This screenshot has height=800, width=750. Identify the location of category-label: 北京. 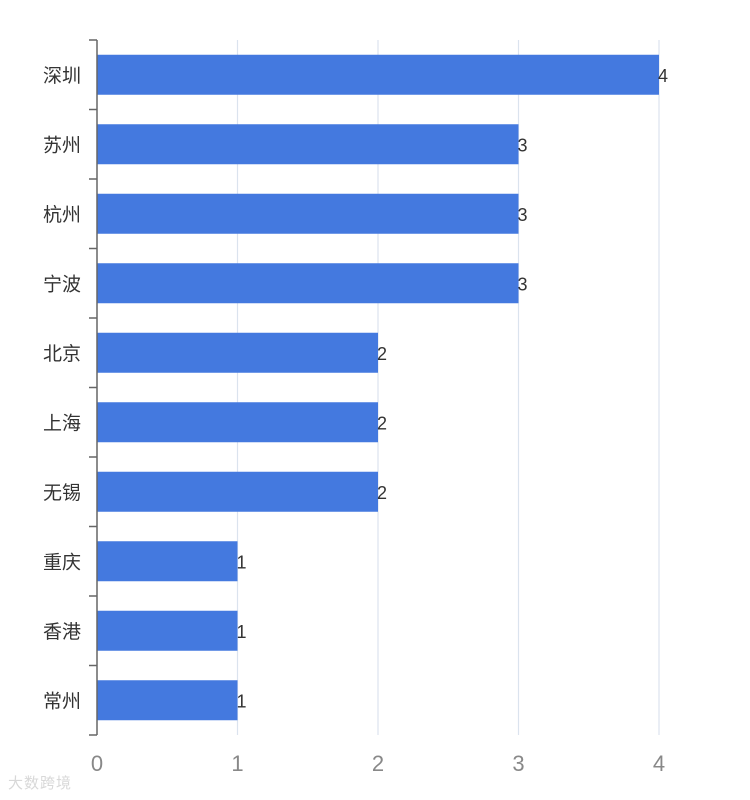
(62, 354).